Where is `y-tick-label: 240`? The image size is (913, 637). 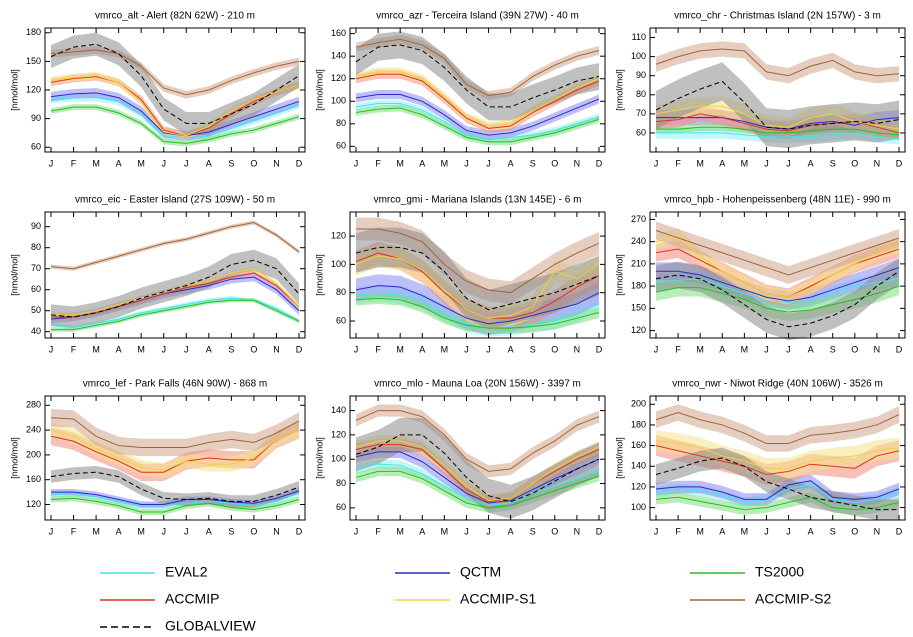
y-tick-label: 240 is located at coordinates (33, 429).